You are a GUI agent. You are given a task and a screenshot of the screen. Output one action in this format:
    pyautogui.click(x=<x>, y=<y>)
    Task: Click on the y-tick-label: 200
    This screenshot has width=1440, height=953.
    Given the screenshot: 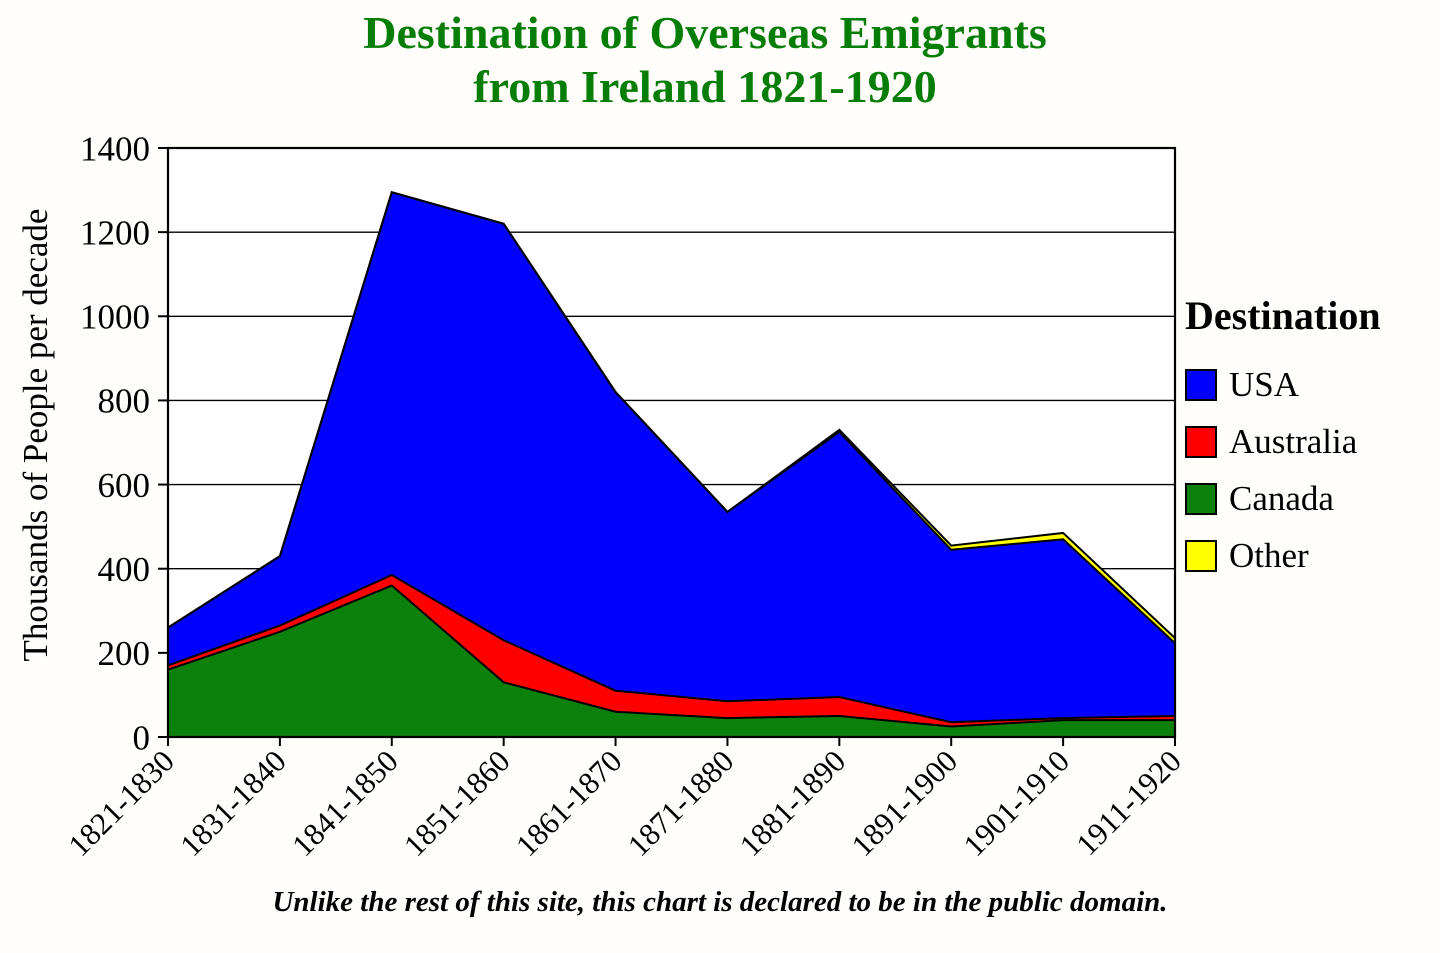 What is the action you would take?
    pyautogui.click(x=124, y=653)
    